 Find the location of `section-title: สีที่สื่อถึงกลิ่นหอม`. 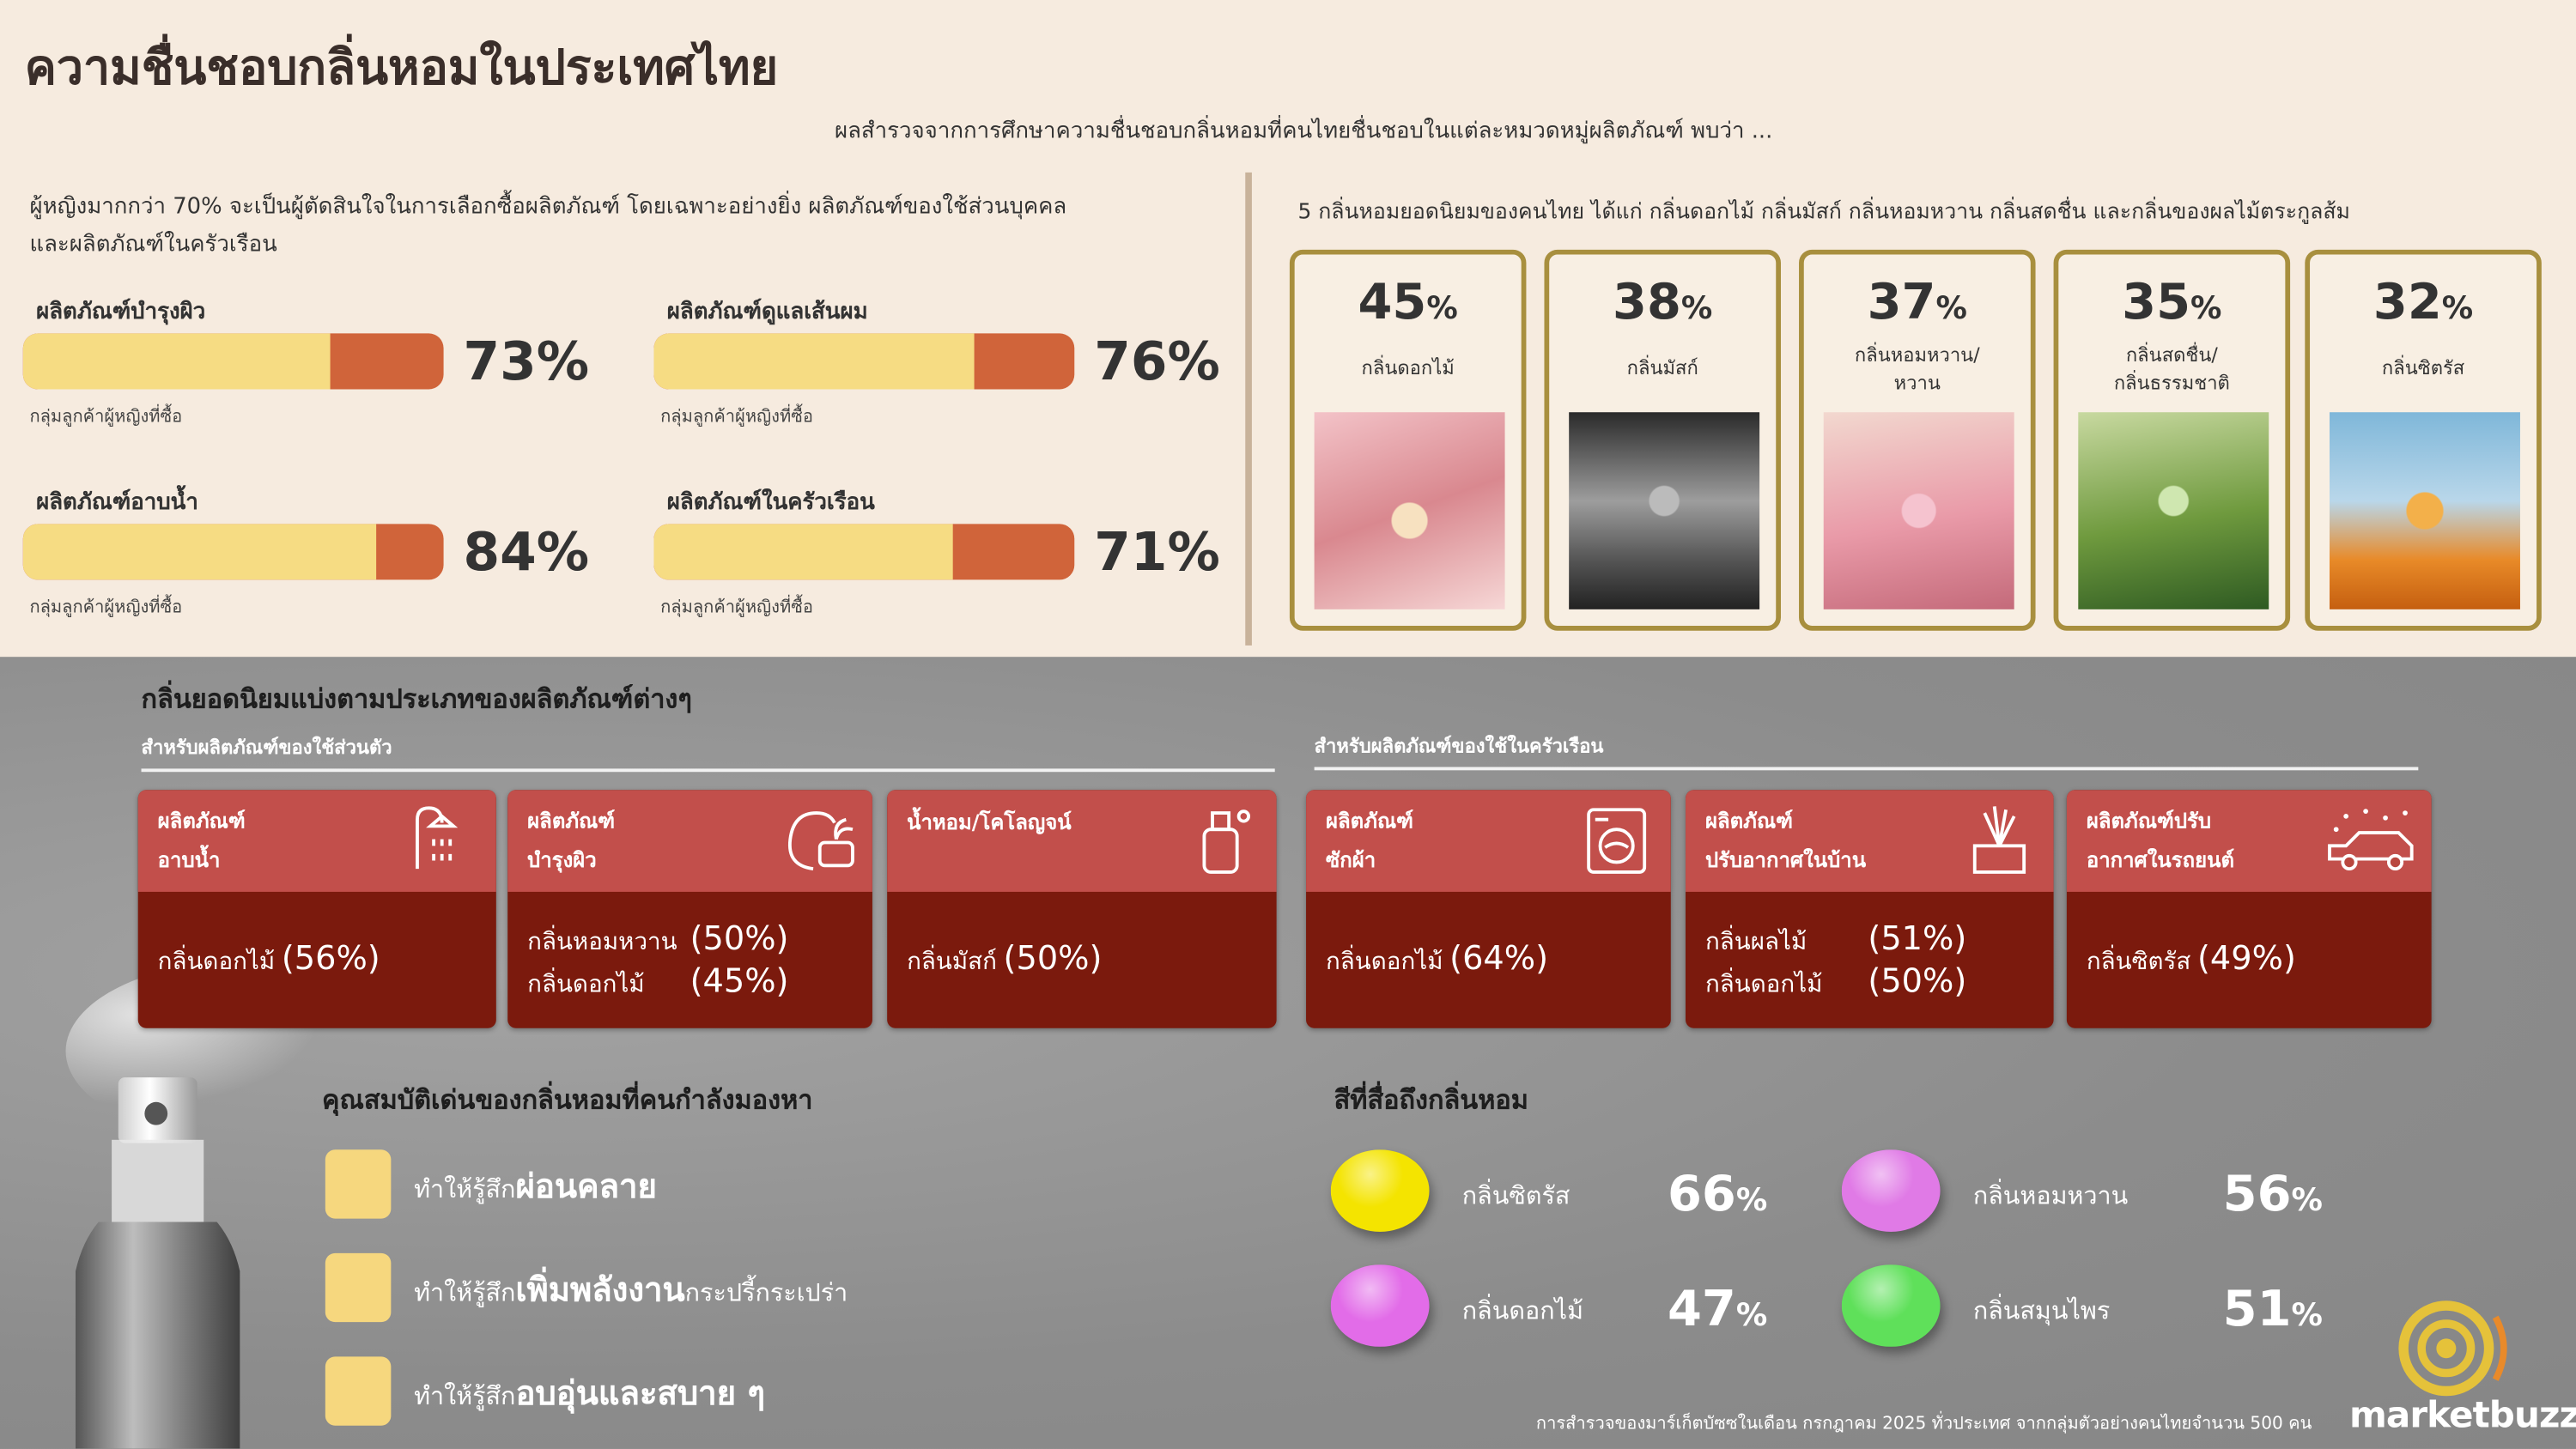

section-title: สีที่สื่อถึงกลิ่นหอม is located at coordinates (1431, 1099).